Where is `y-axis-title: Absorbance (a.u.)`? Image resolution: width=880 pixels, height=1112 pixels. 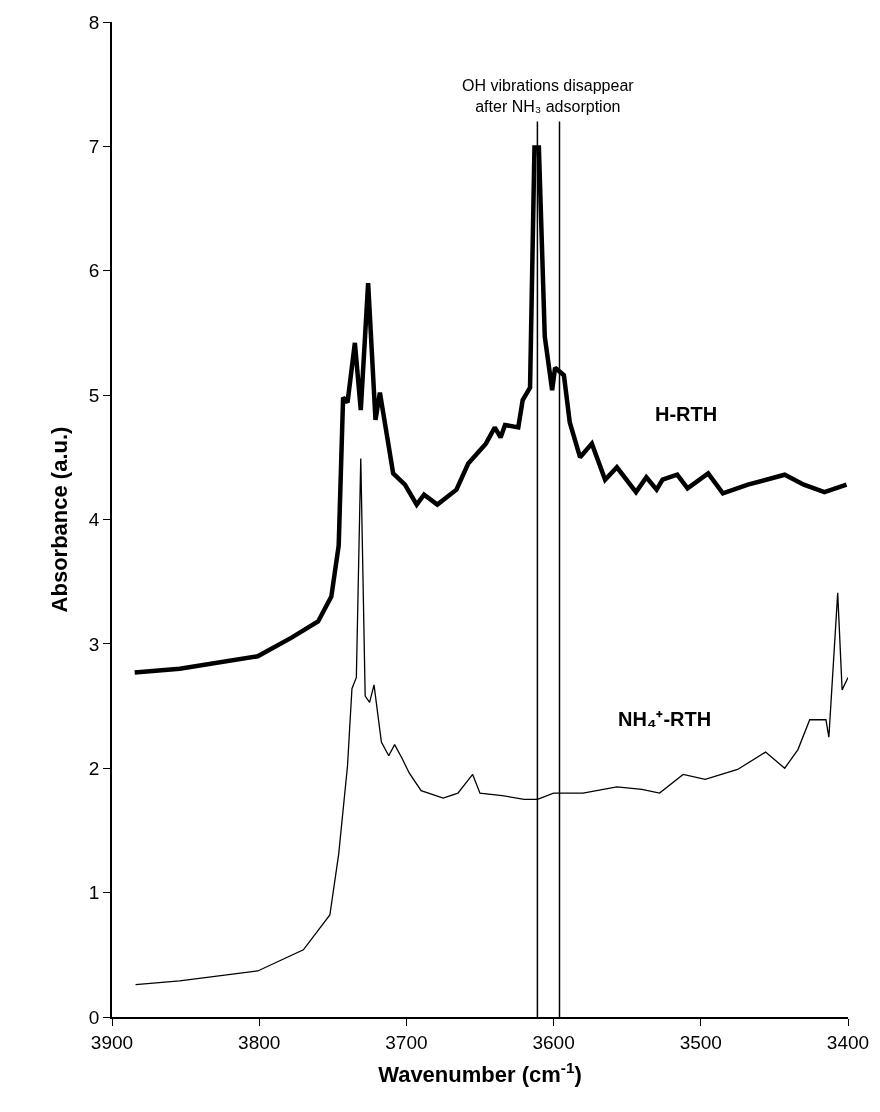
y-axis-title: Absorbance (a.u.) is located at coordinates (60, 519).